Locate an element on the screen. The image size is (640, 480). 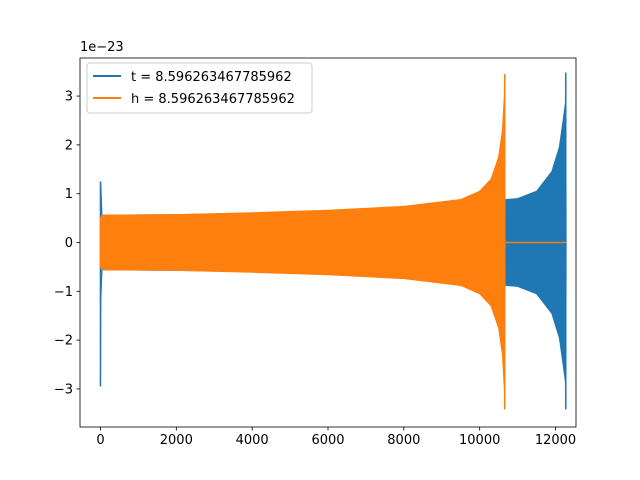
x-tick-label: 10000 is located at coordinates (479, 440).